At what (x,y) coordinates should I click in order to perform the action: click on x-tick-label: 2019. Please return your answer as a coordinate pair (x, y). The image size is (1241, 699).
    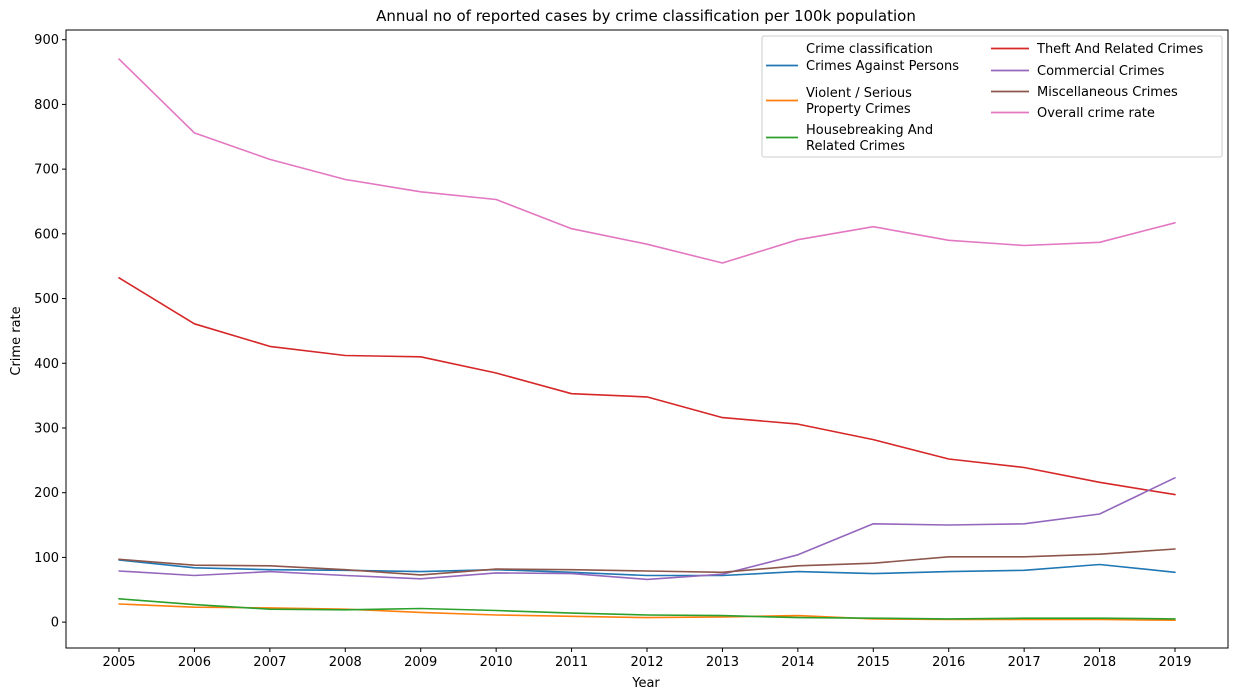
    Looking at the image, I should click on (1174, 662).